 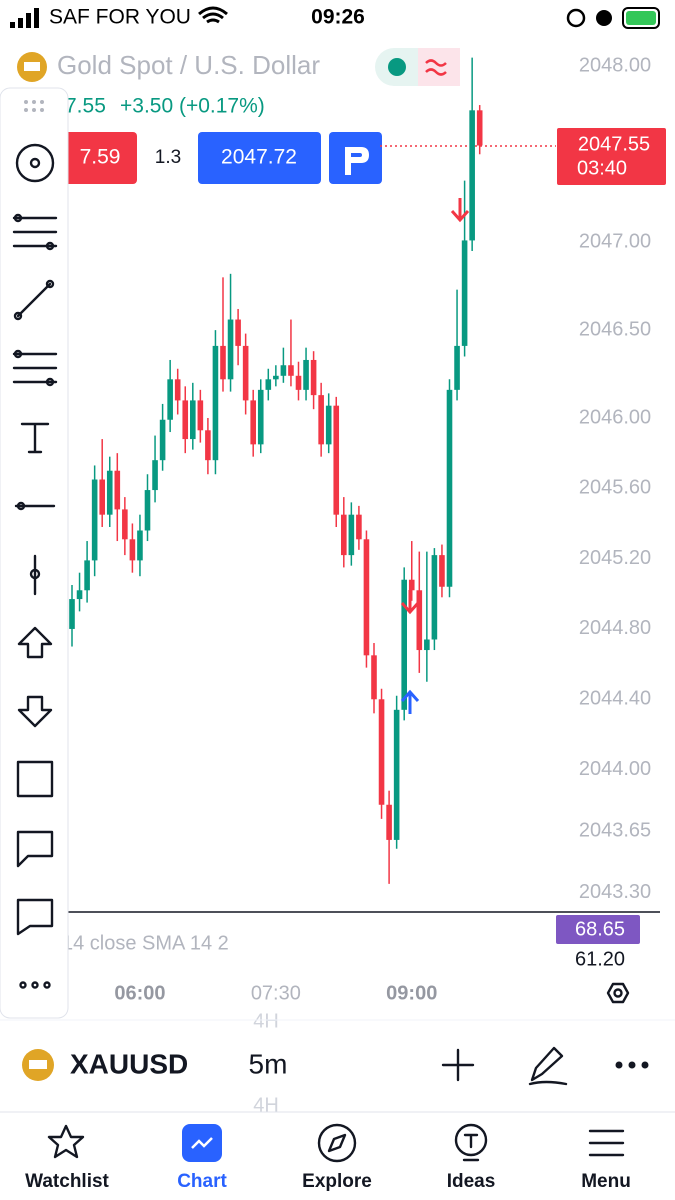 What do you see at coordinates (410, 602) in the screenshot?
I see `sell-marker` at bounding box center [410, 602].